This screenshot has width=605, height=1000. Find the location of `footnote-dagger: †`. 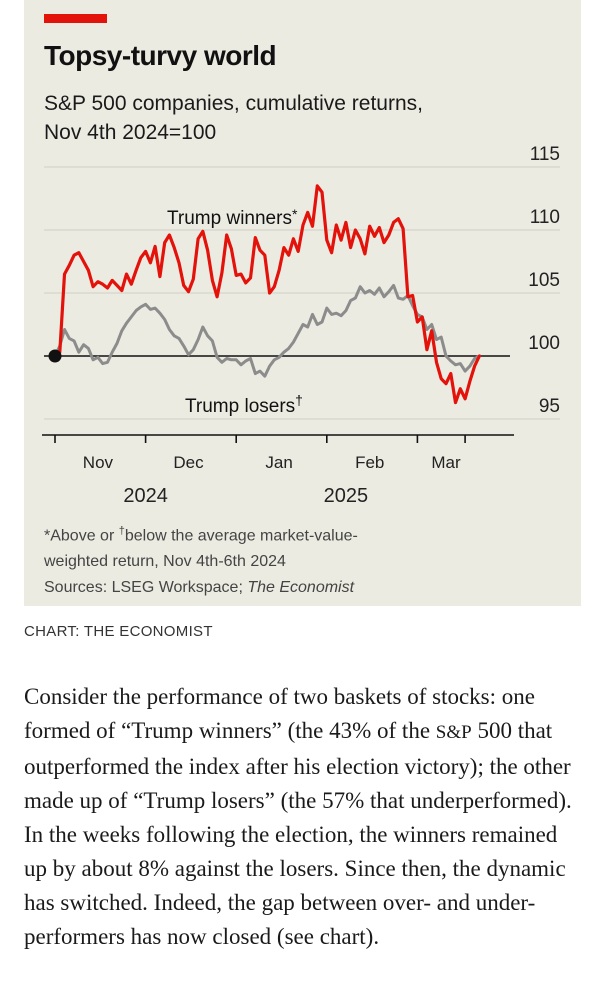

footnote-dagger: † is located at coordinates (121, 531).